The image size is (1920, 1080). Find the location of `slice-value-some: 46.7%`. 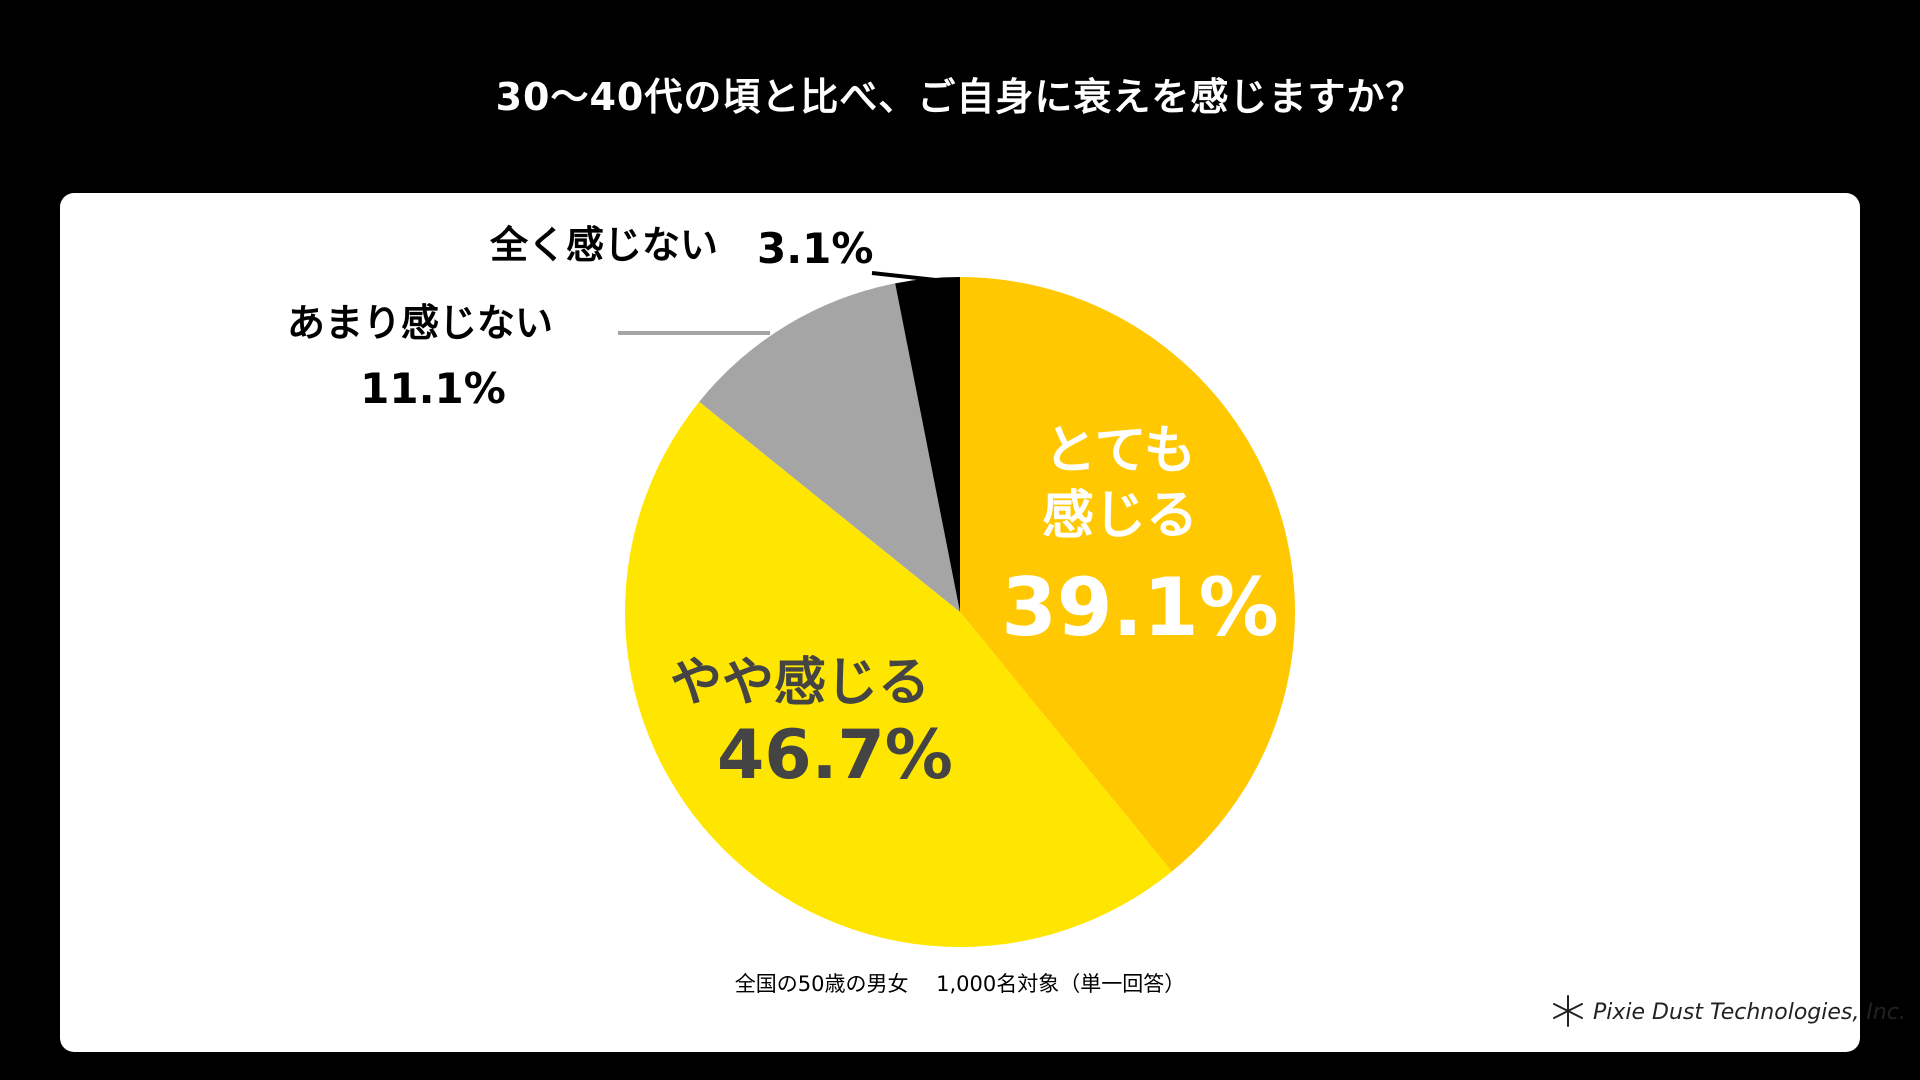

slice-value-some: 46.7% is located at coordinates (835, 755).